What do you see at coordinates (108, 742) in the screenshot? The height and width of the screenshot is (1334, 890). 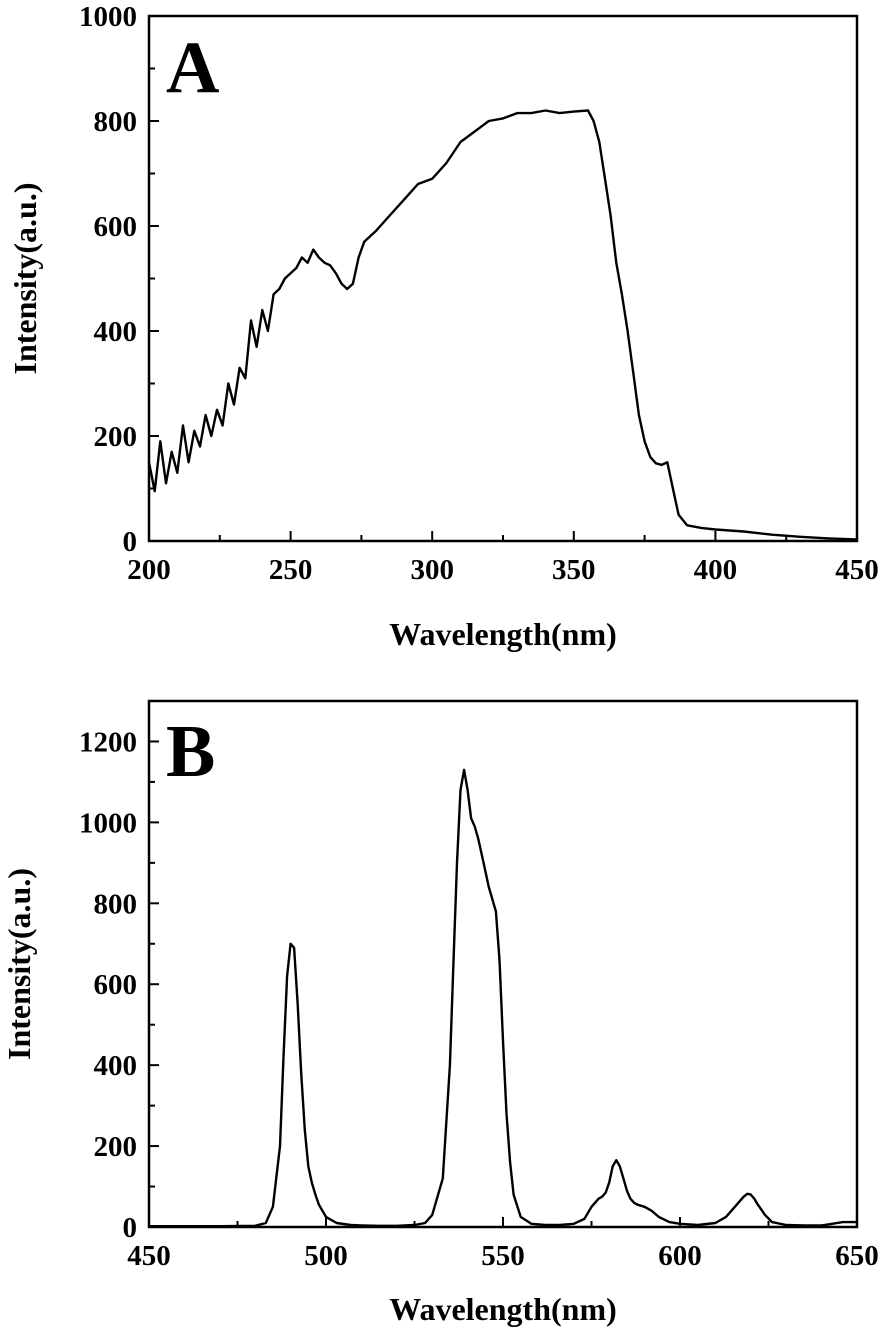 I see `y-tick-label: 1200` at bounding box center [108, 742].